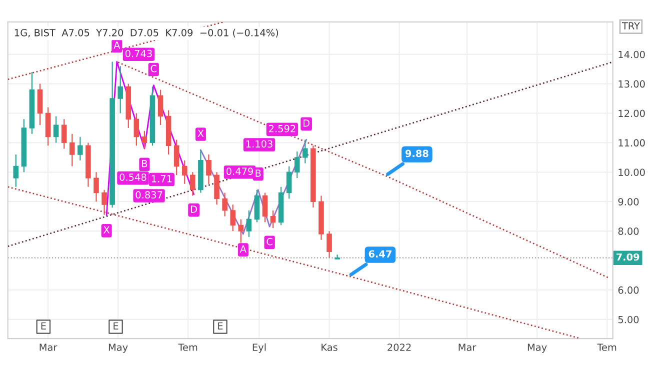 This screenshot has width=654, height=366. I want to click on y-tick-label: 5.00, so click(628, 320).